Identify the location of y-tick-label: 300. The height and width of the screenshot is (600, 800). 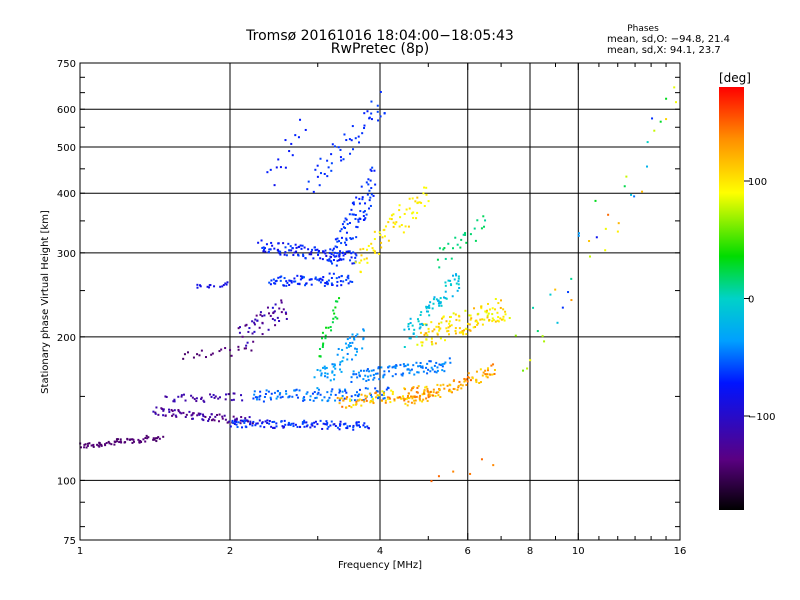
(66, 254).